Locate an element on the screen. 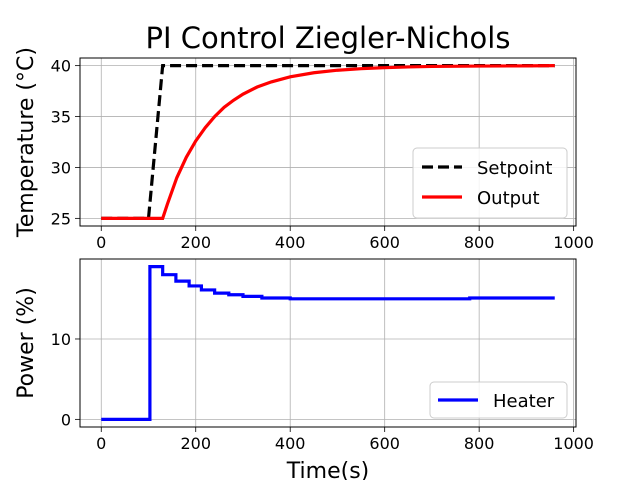 The height and width of the screenshot is (480, 640). top-x-tick-label: 400 is located at coordinates (290, 242).